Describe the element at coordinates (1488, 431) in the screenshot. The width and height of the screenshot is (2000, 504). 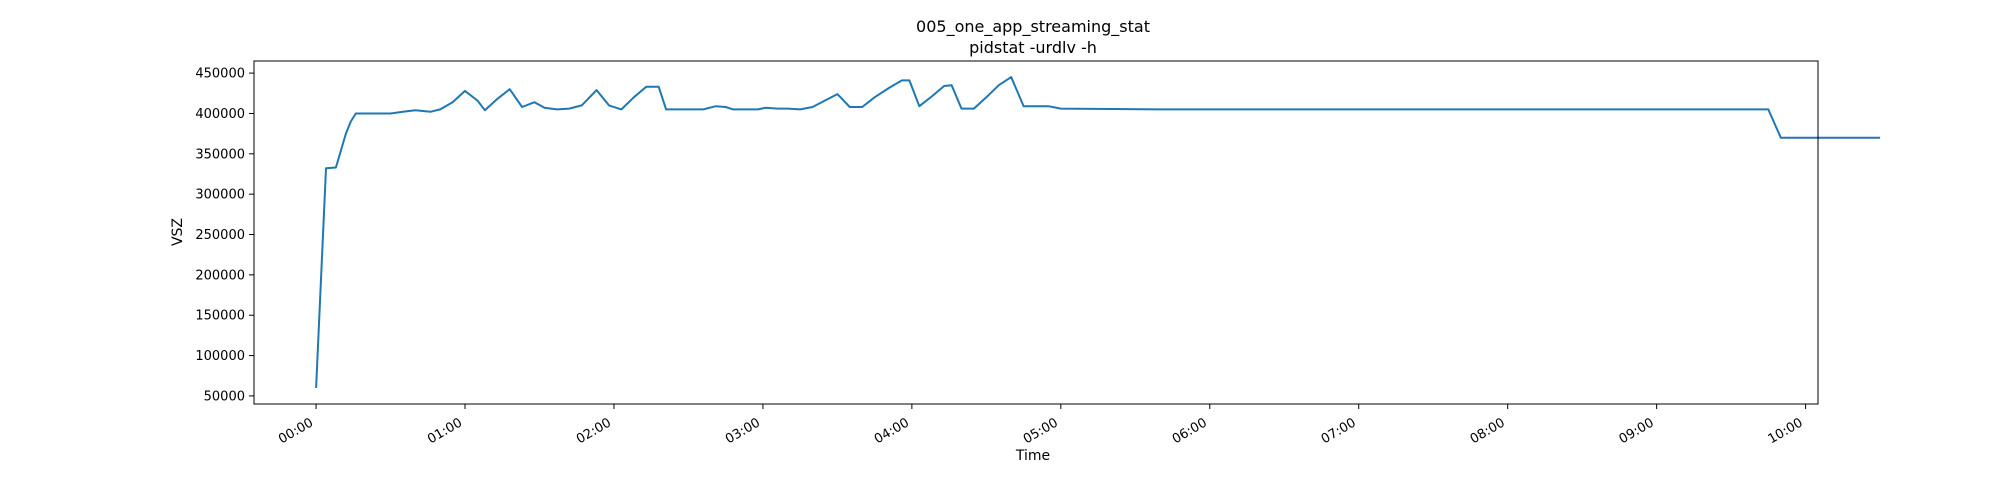
I see `x-tick-label: 08:00` at that location.